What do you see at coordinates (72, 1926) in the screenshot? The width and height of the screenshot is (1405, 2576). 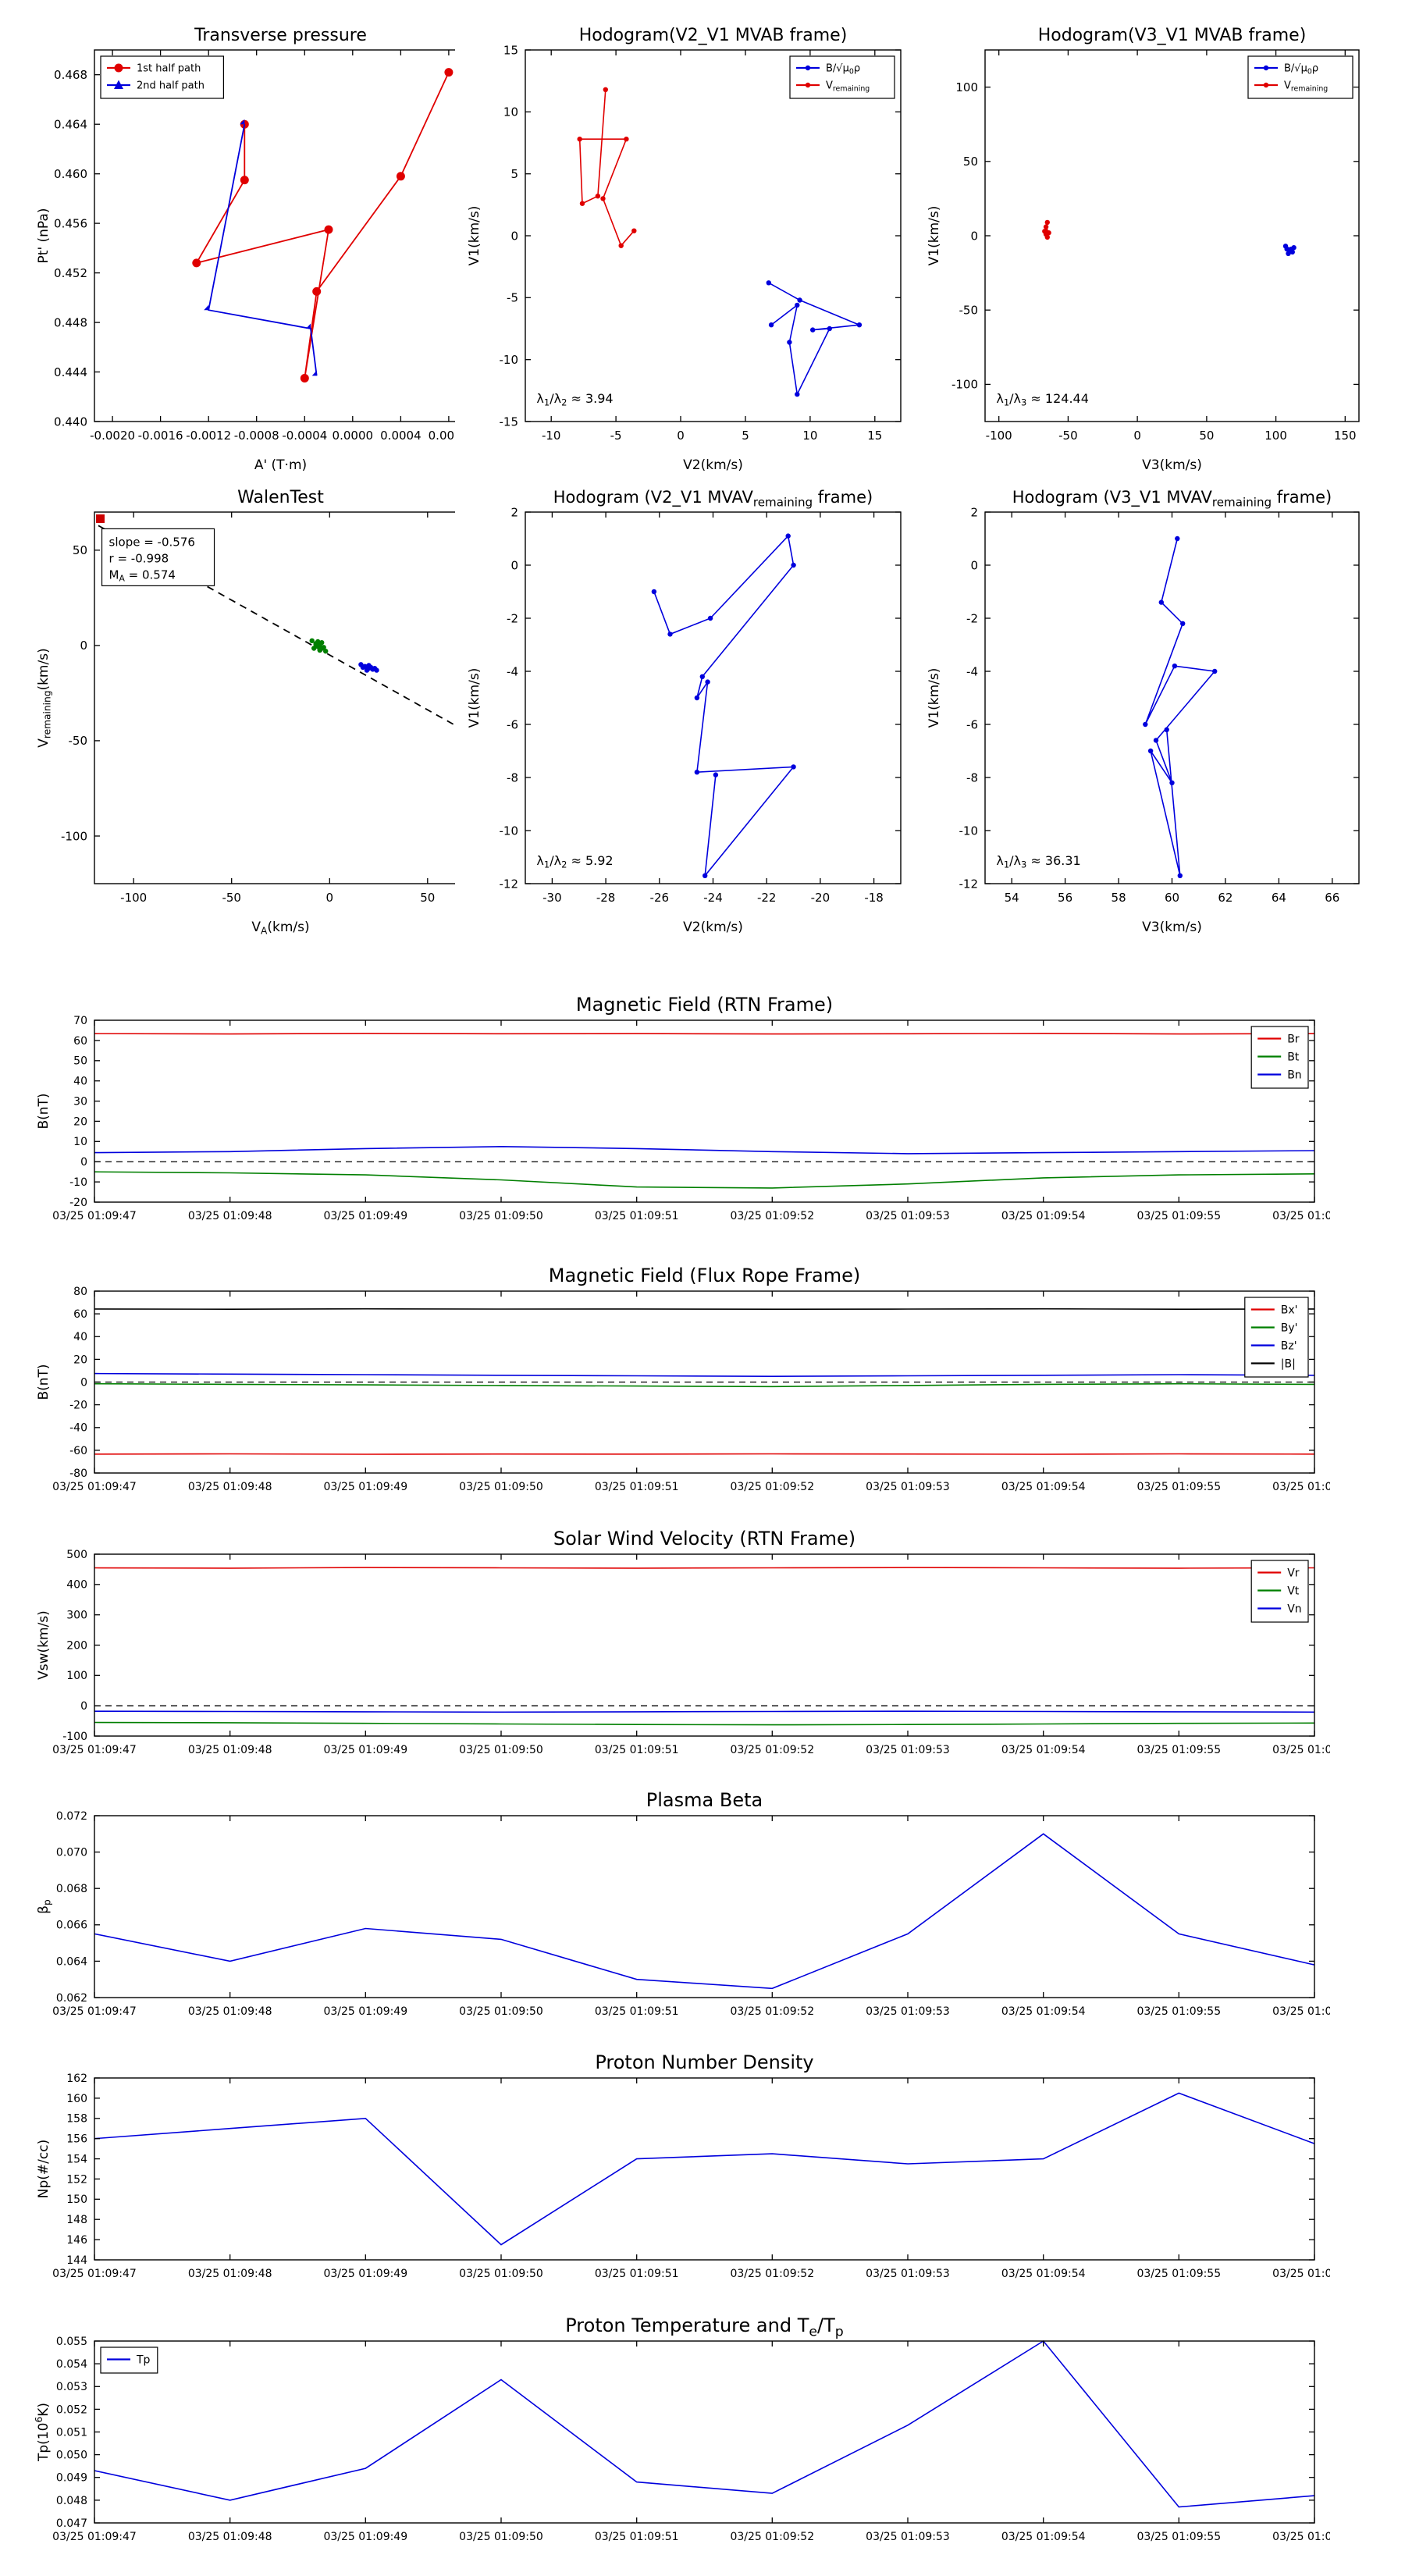 I see `svg-text: 0.066` at bounding box center [72, 1926].